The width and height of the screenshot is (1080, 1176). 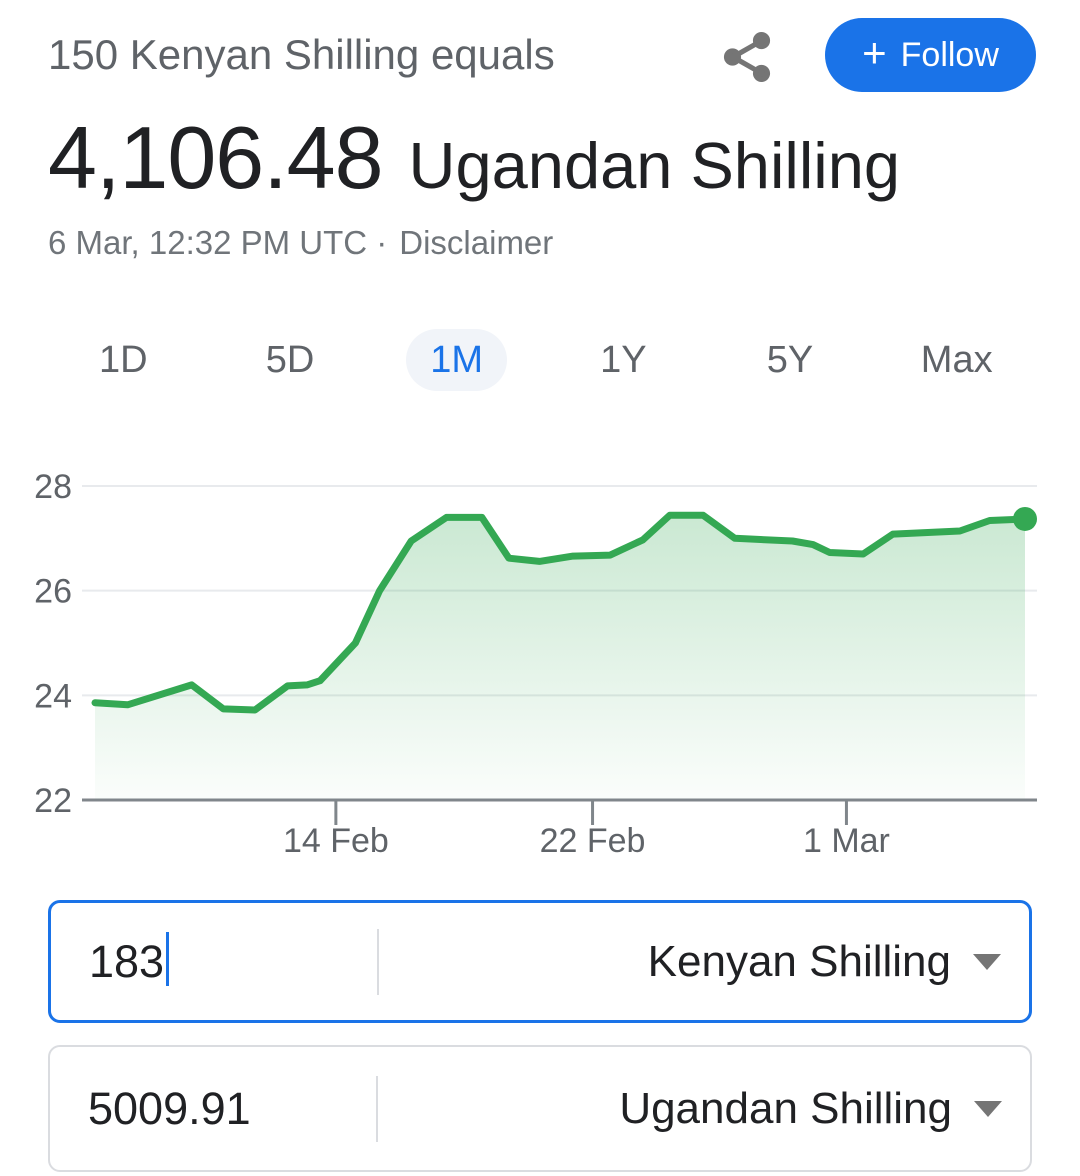 I want to click on conversion-result: 4,106.48 Ugandan Shilling, so click(x=474, y=158).